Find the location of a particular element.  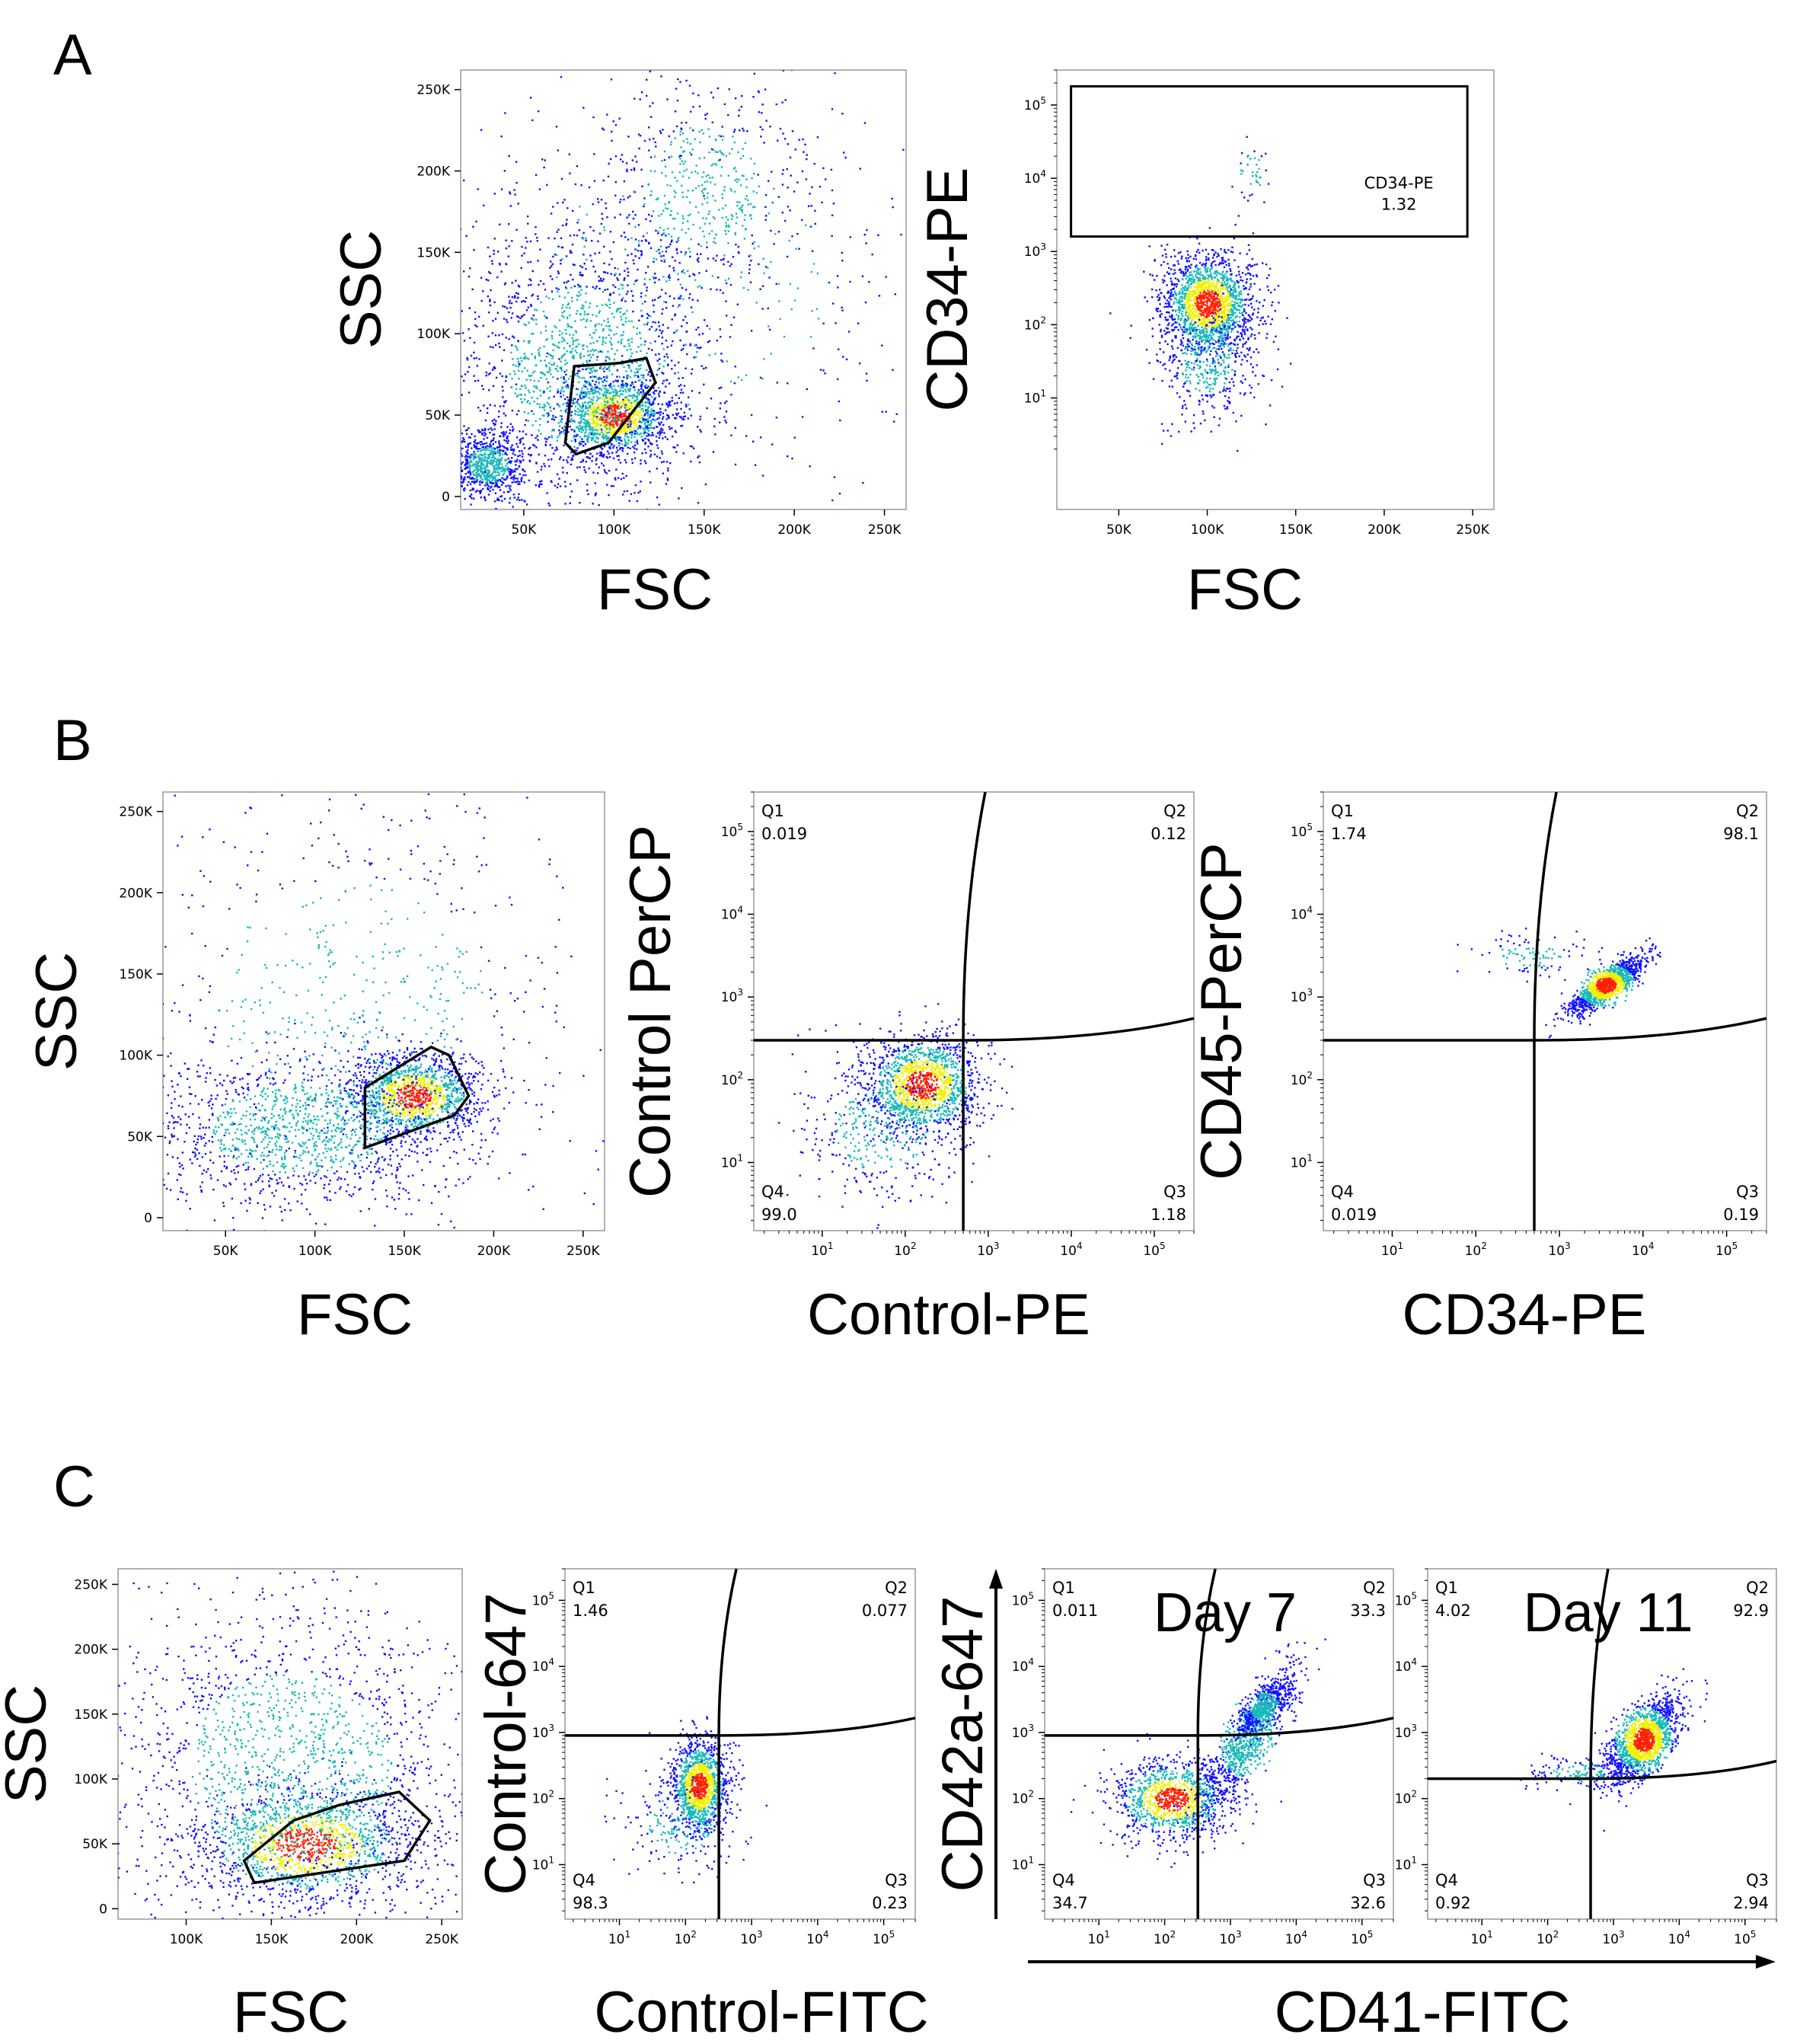

y-tick-label: 250K is located at coordinates (433, 90).